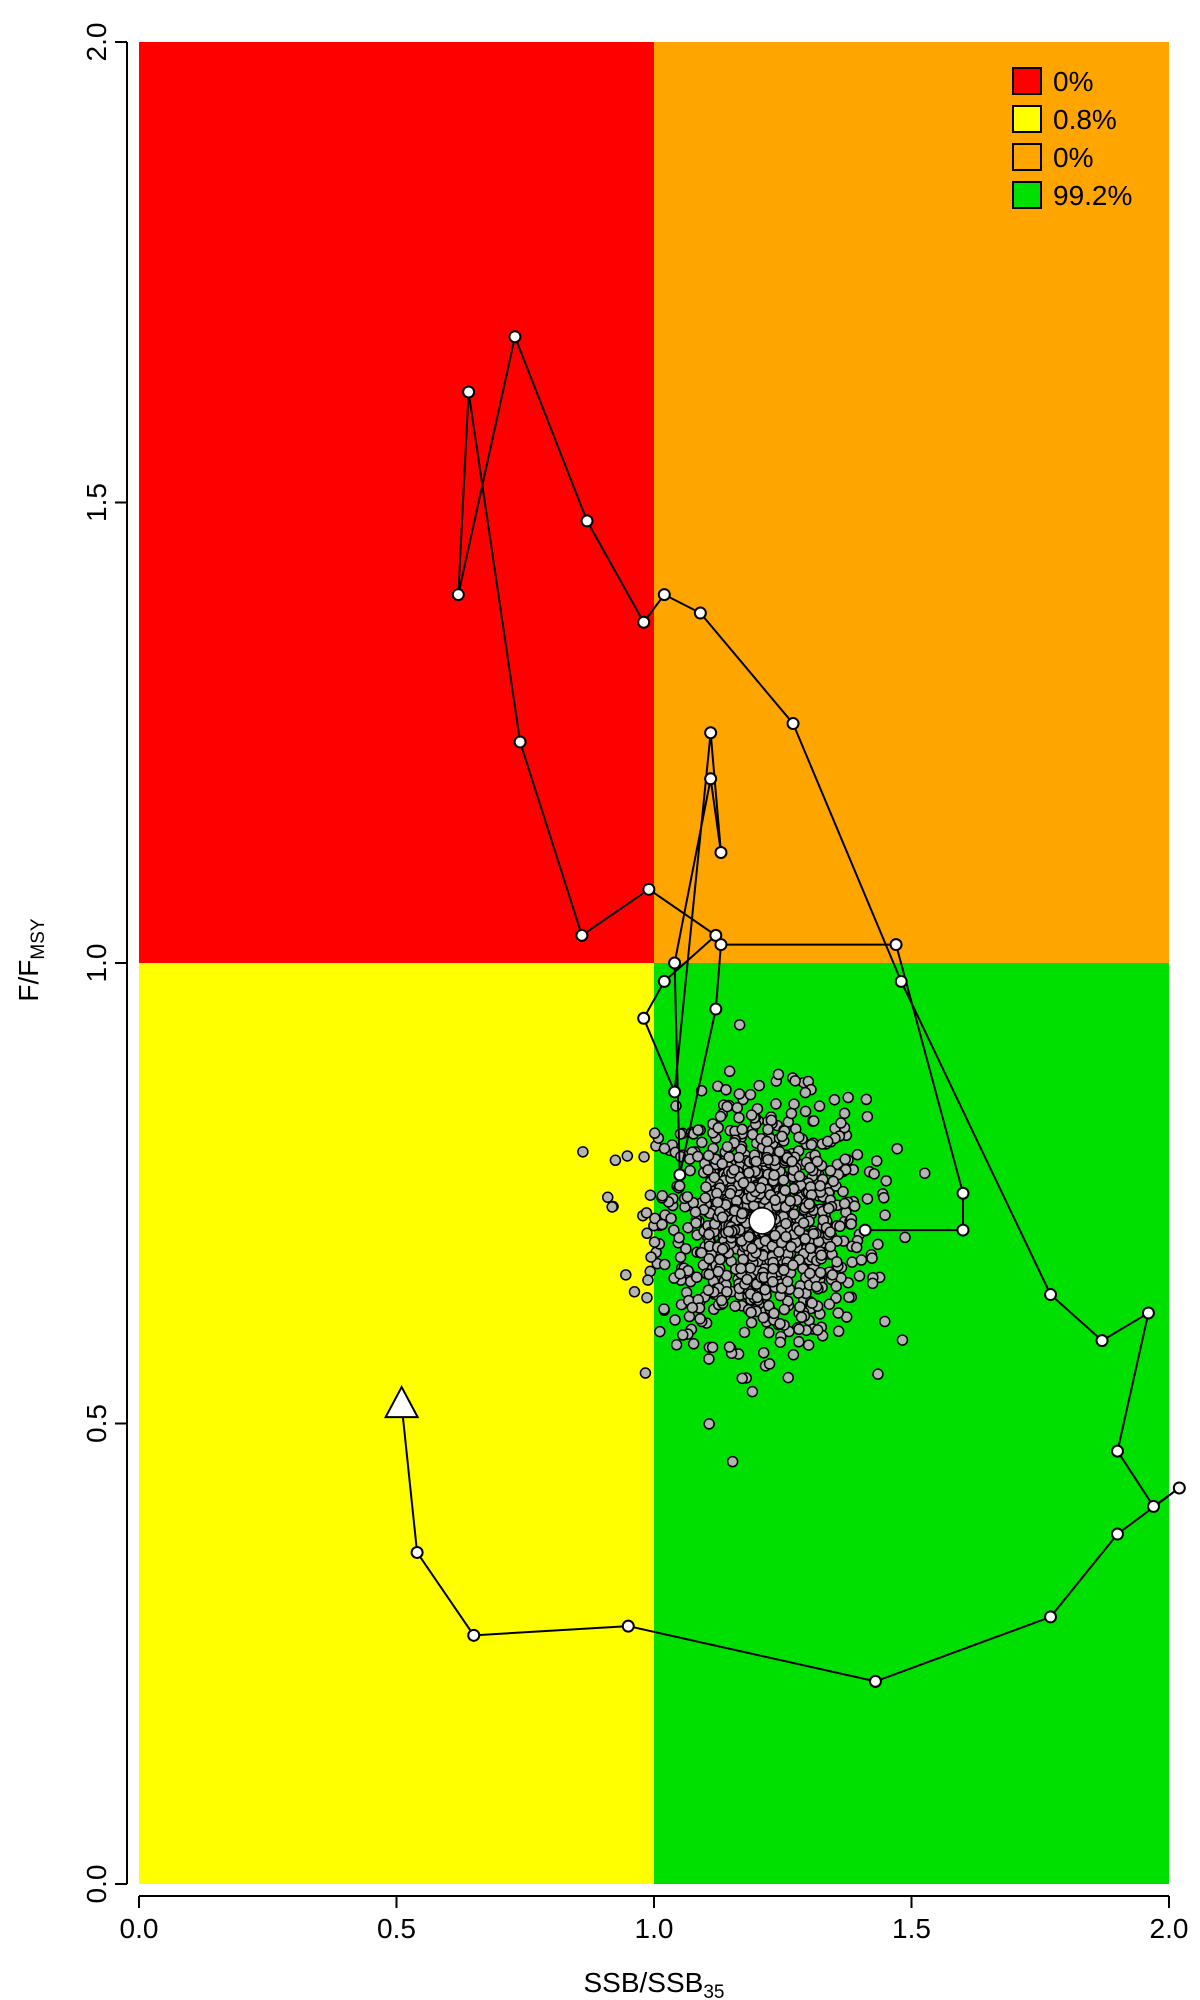 The width and height of the screenshot is (1200, 2000). I want to click on y-tick-label: 1.0, so click(96, 963).